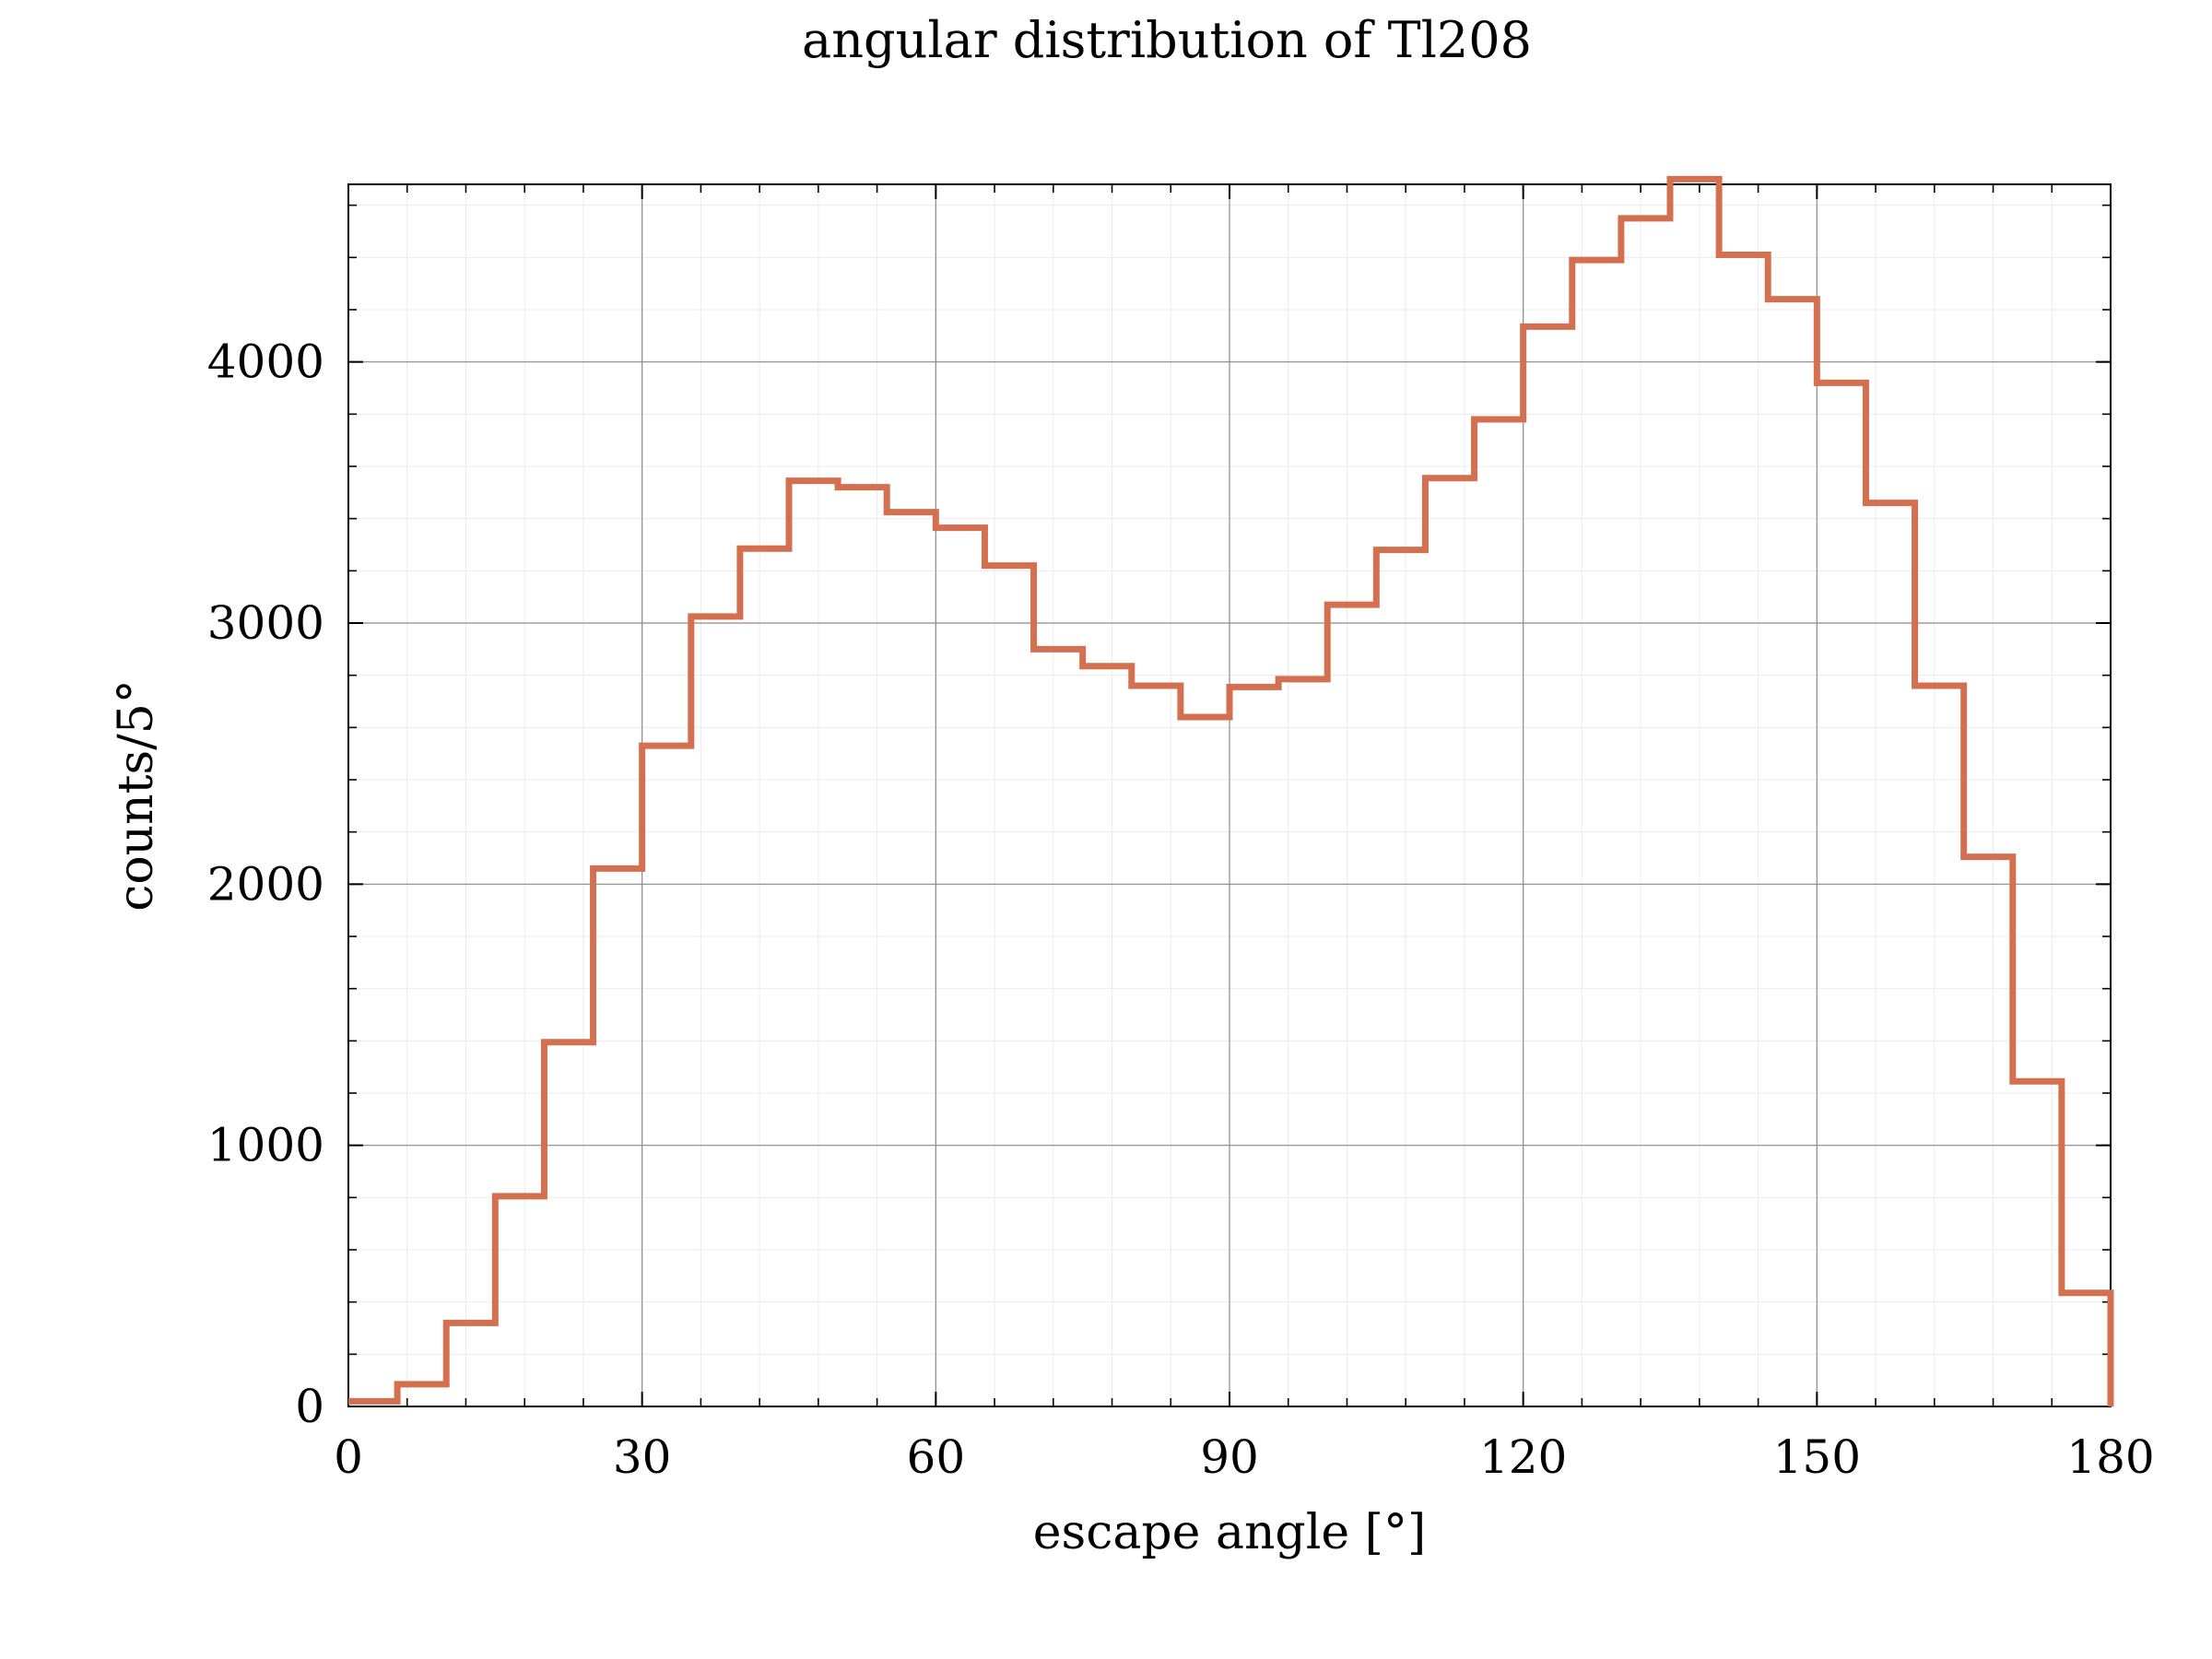 This screenshot has width=2212, height=1659. I want to click on x-axis-tick-labels: 0 30 60 90 120 150 180, so click(1244, 1457).